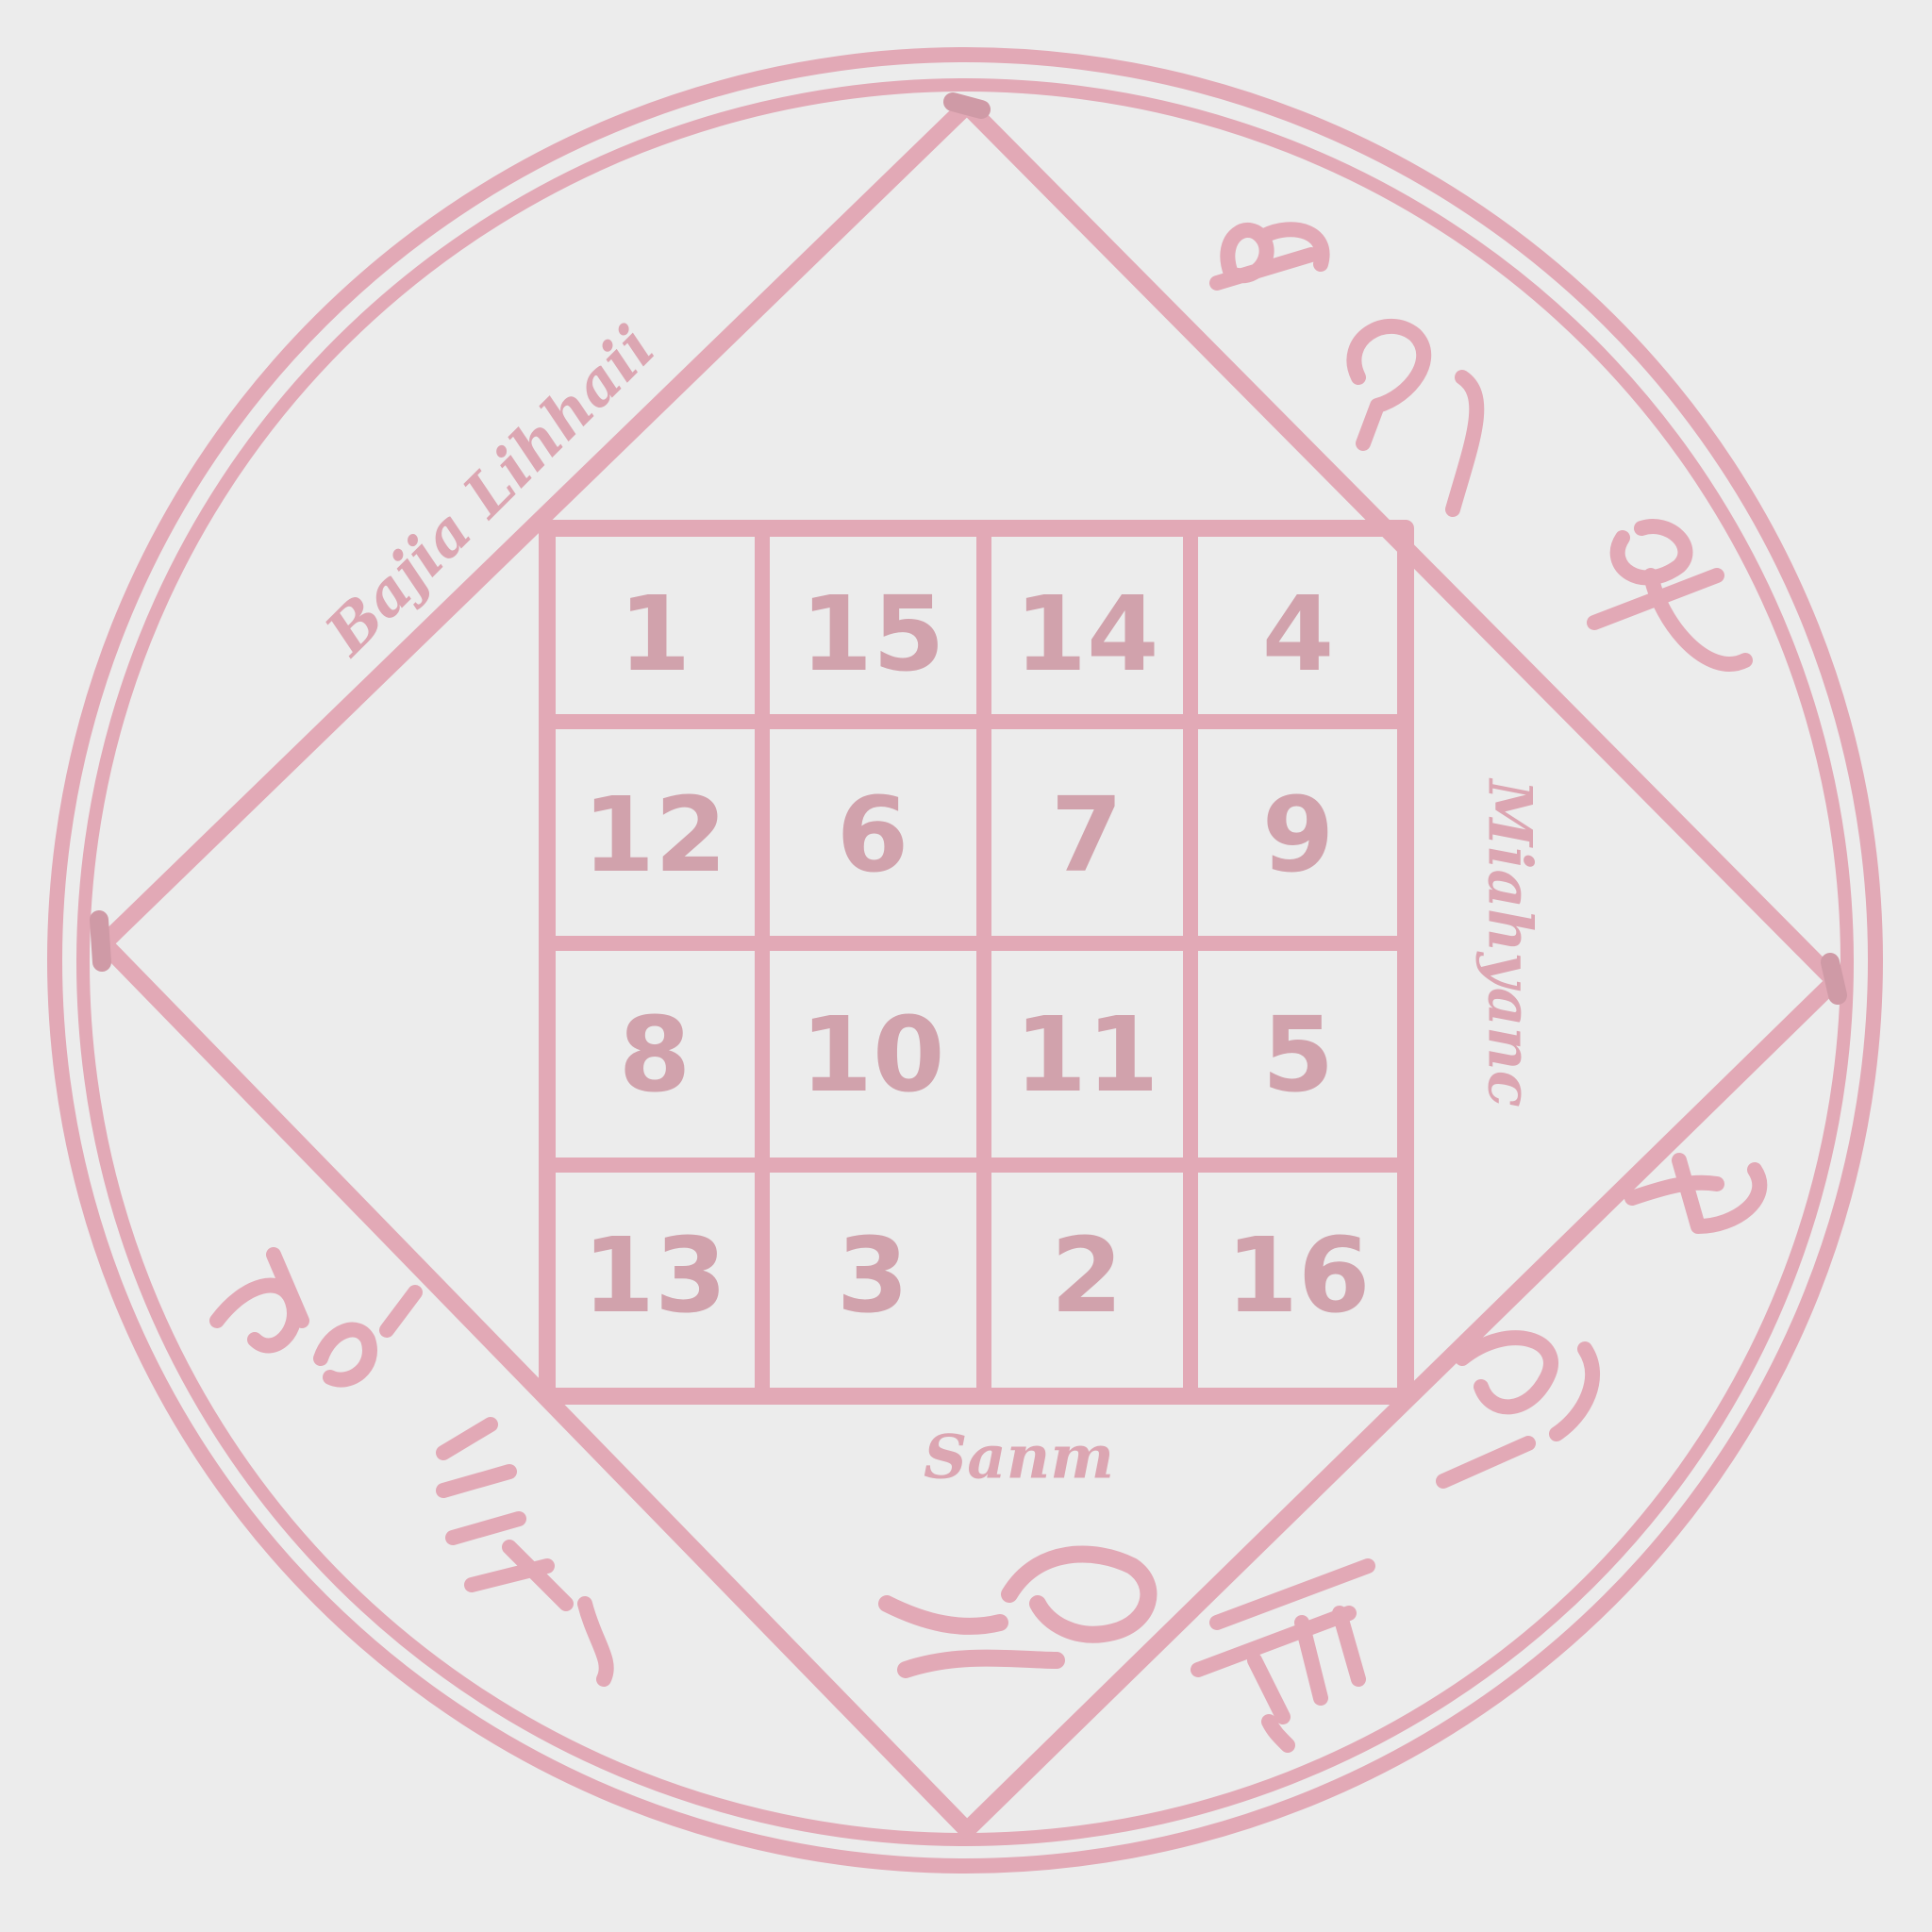 This screenshot has width=1932, height=1932. Describe the element at coordinates (1087, 834) in the screenshot. I see `cell-r2c3: 7` at that location.